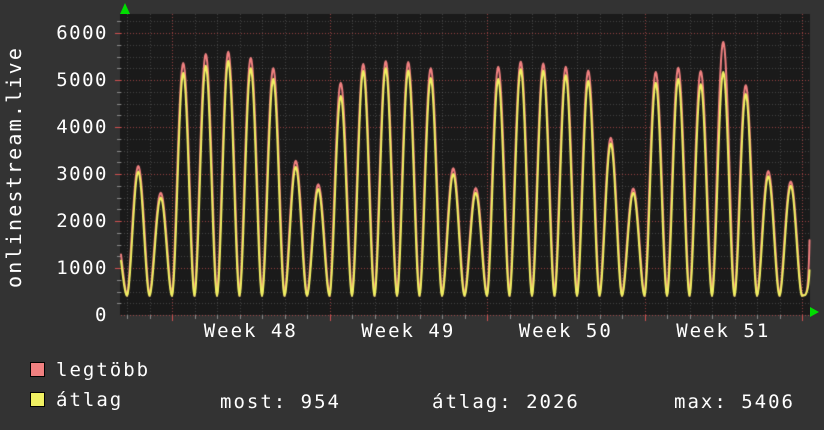 This screenshot has width=824, height=430. I want to click on x-week-label: Week 50, so click(565, 331).